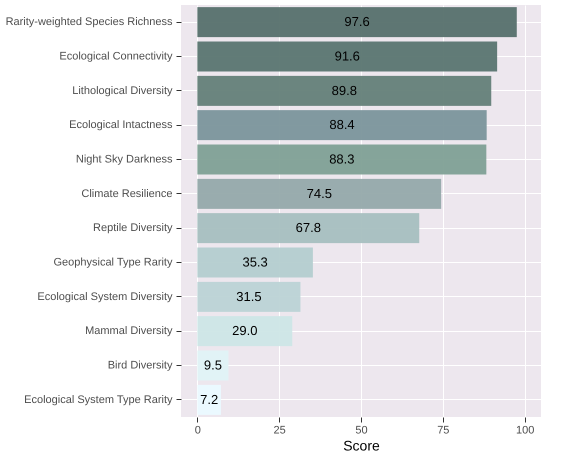 Image resolution: width=568 pixels, height=464 pixels. What do you see at coordinates (525, 430) in the screenshot?
I see `x-tick-label: 100` at bounding box center [525, 430].